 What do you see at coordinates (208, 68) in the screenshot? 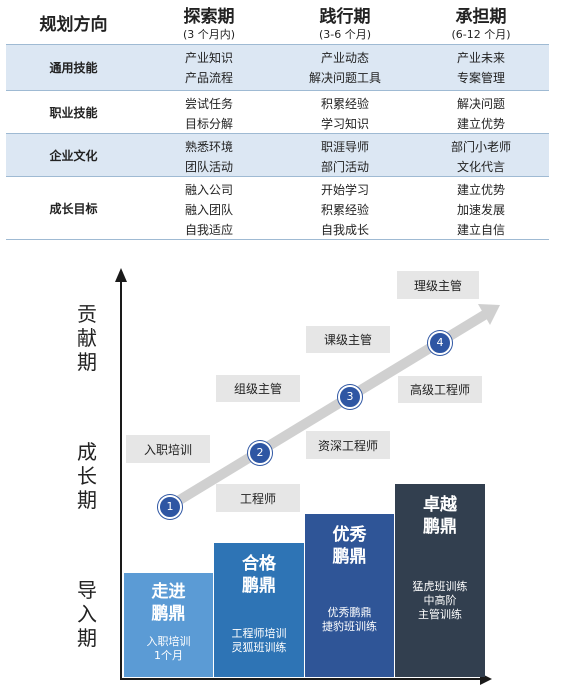
I see `row-cell: 产业知识 产品流程` at bounding box center [208, 68].